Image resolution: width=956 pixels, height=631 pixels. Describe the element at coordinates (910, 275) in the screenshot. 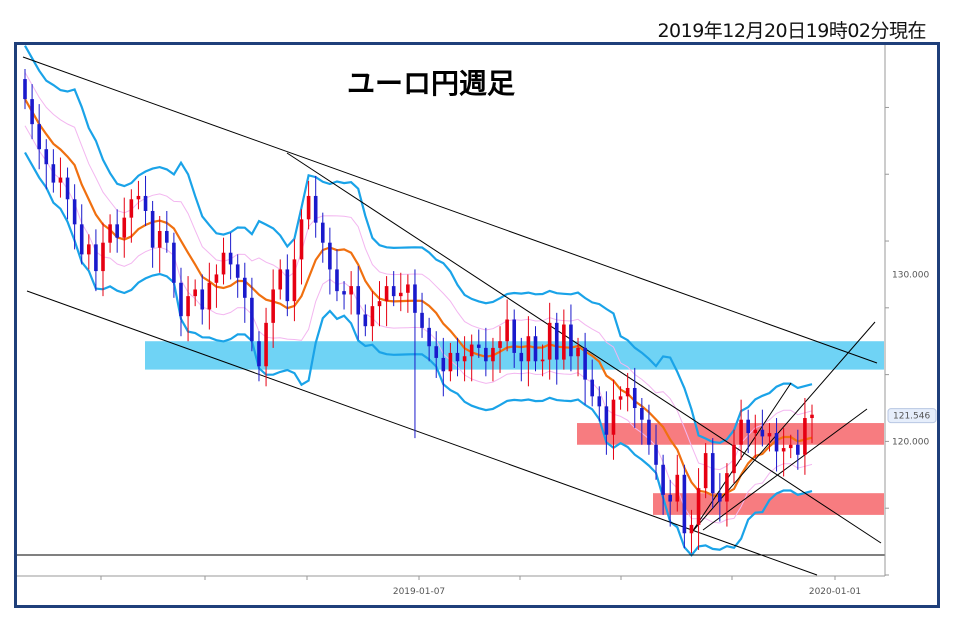

I see `y-tick-label: 130.000` at that location.